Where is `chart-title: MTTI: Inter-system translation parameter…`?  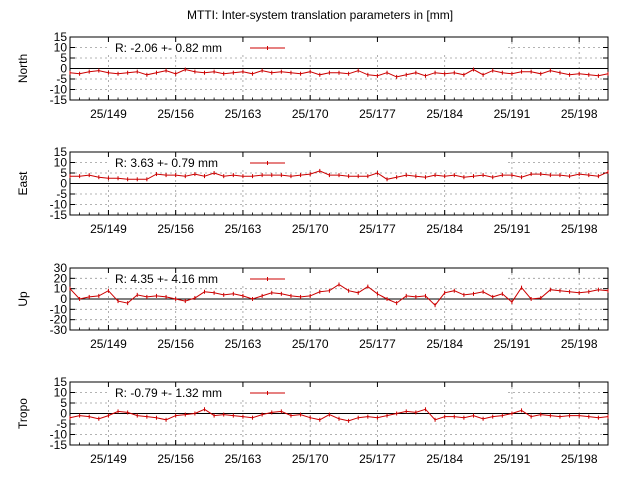 chart-title: MTTI: Inter-system translation parameter… is located at coordinates (320, 15).